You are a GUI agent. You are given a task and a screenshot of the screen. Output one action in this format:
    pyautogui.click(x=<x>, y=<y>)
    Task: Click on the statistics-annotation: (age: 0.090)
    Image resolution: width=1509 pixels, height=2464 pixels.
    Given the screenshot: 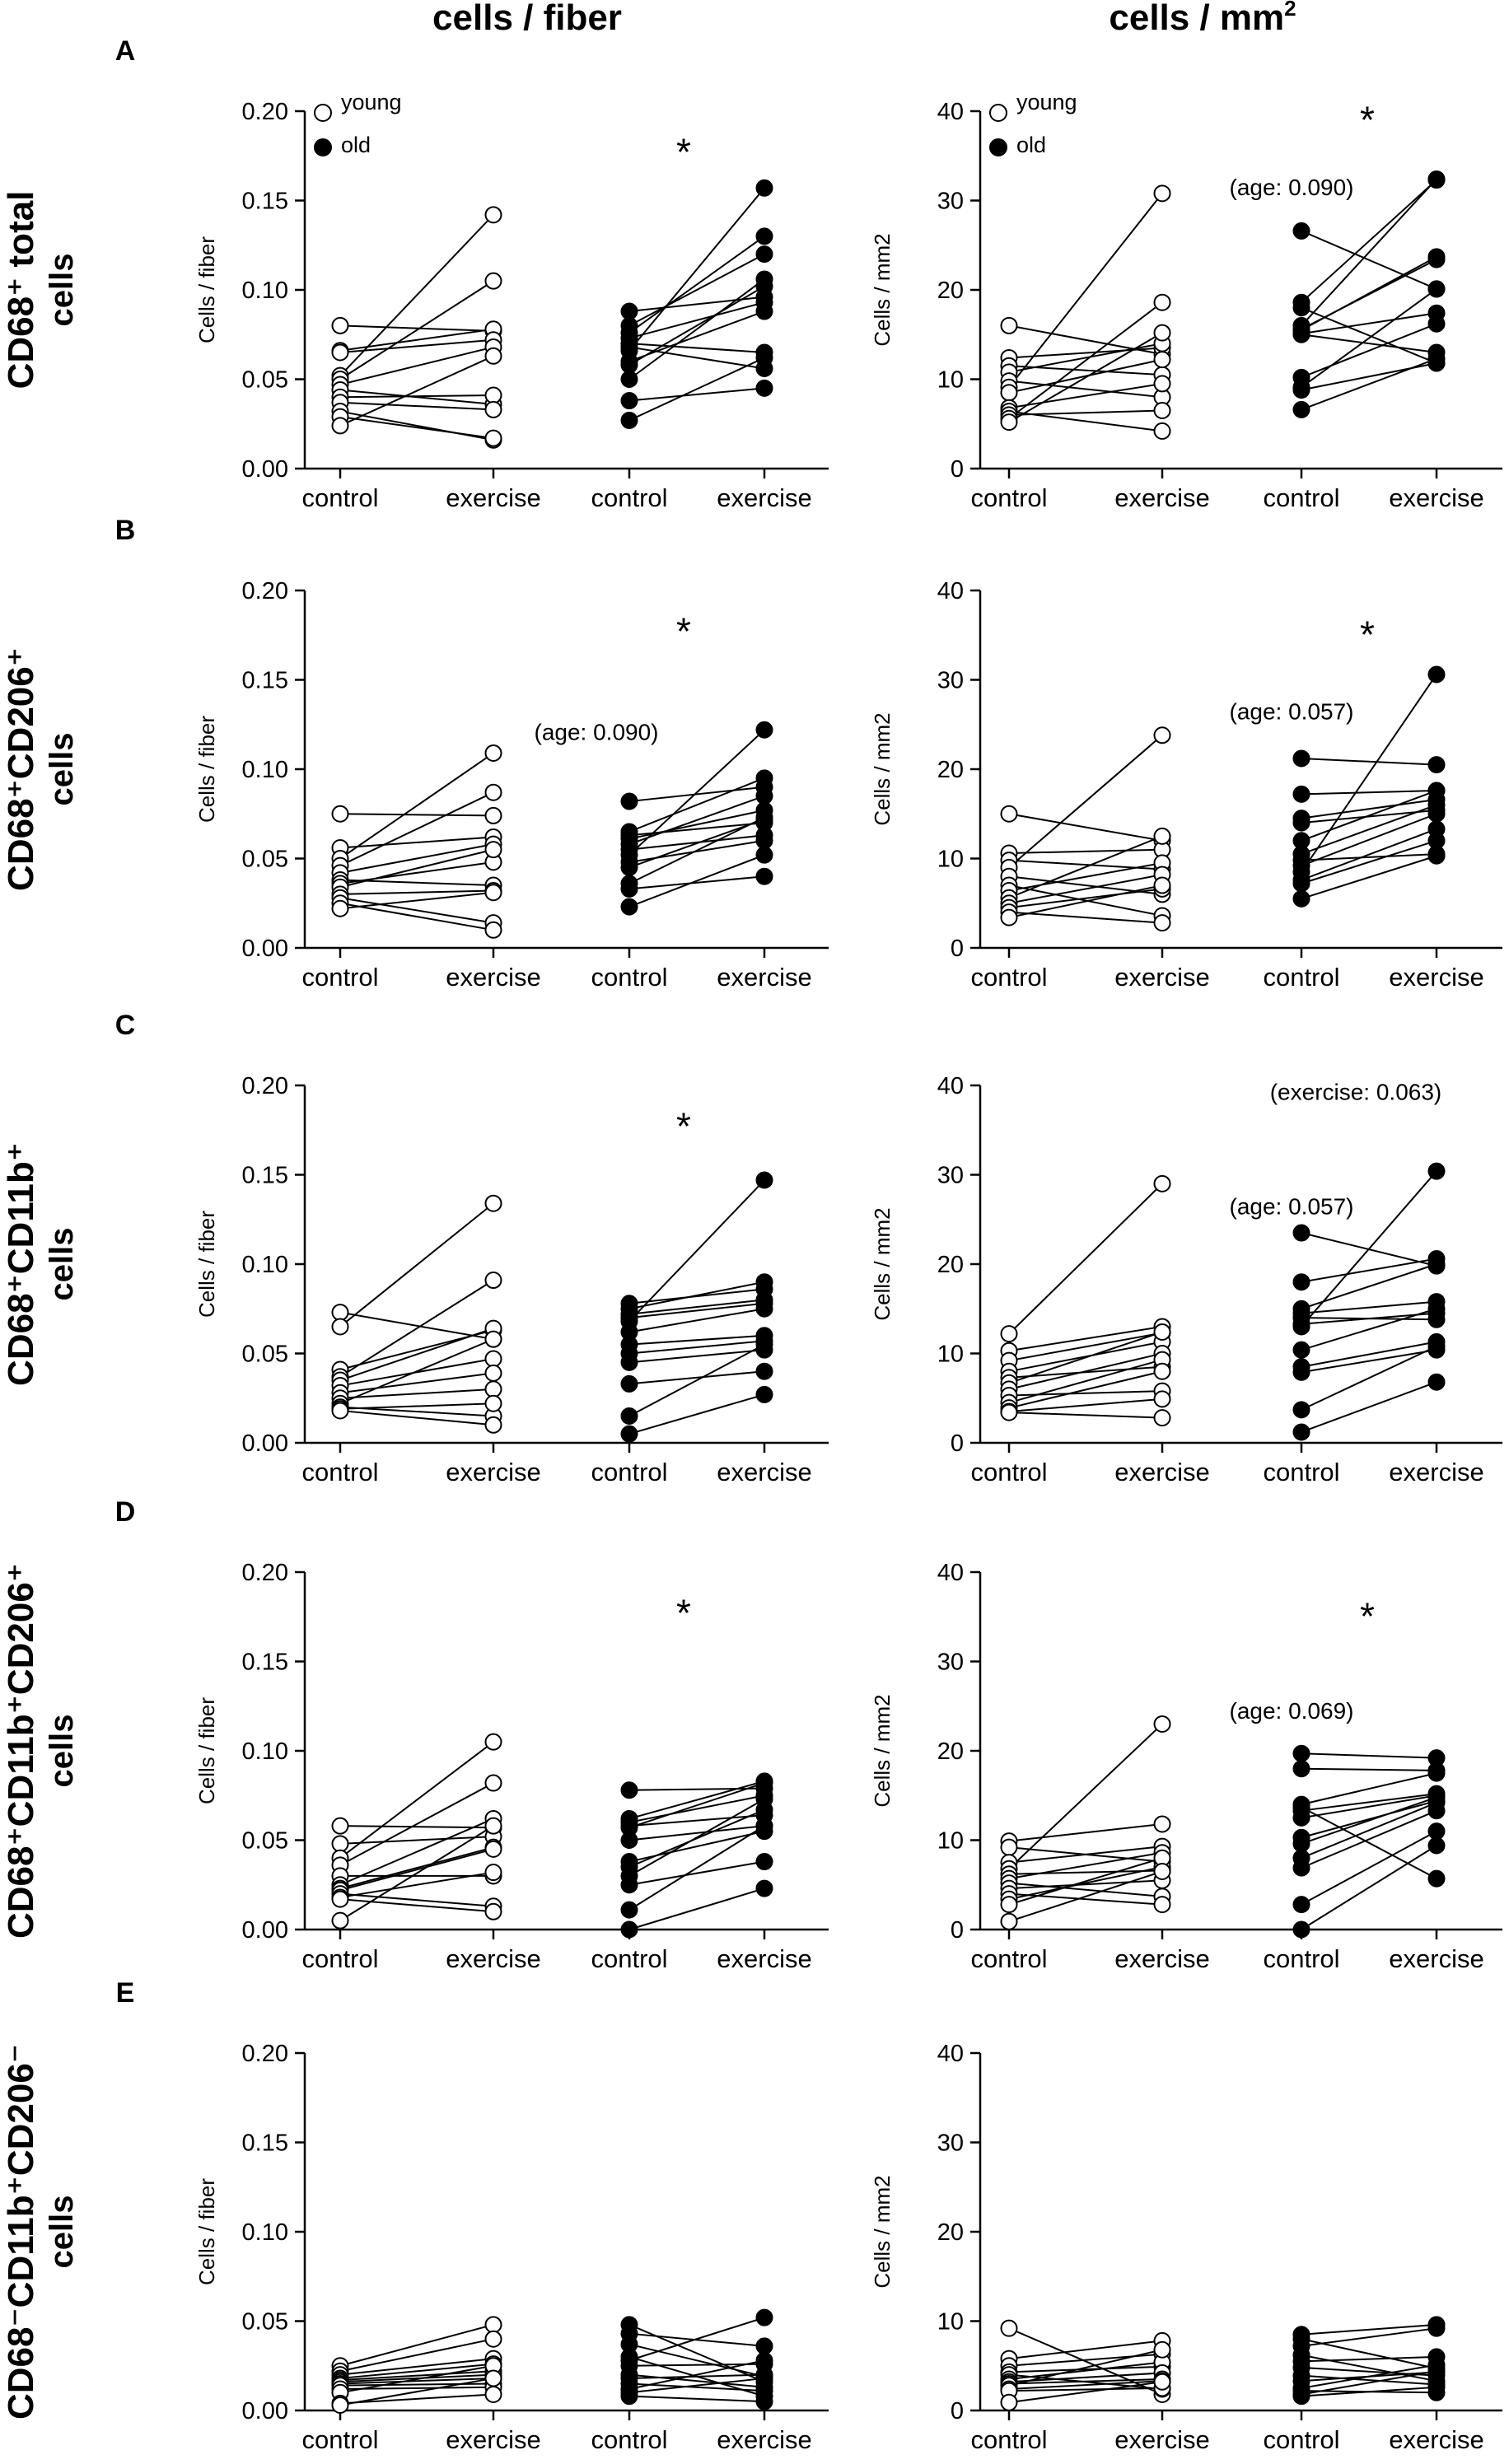 What is the action you would take?
    pyautogui.click(x=597, y=732)
    